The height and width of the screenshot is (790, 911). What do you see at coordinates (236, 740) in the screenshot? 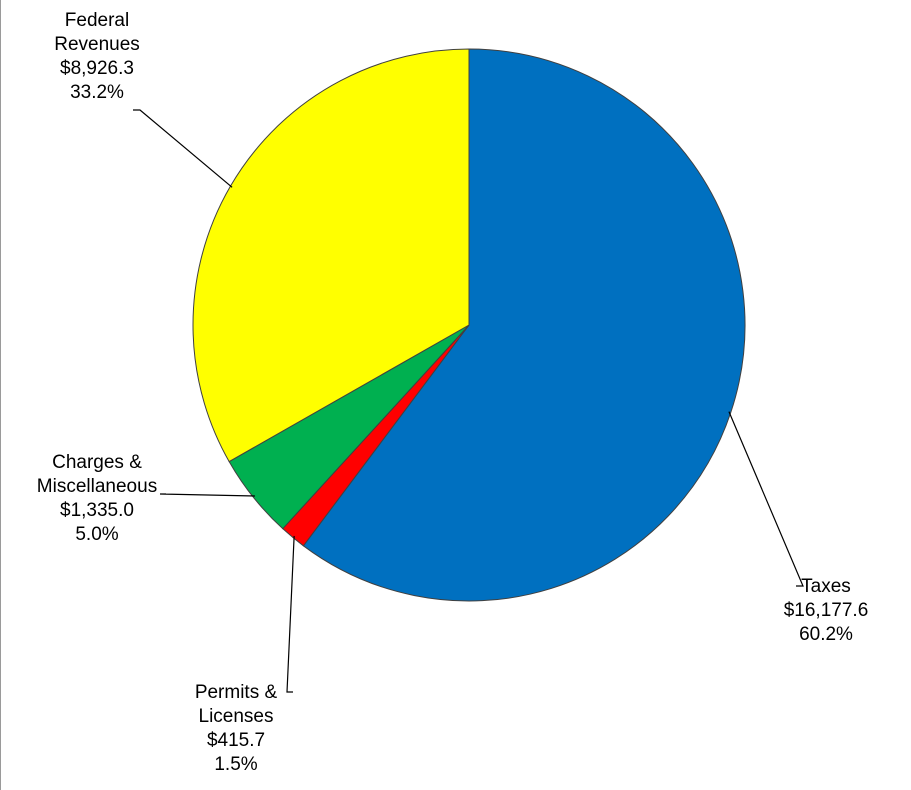
I see `slice-amount-label: $415.7` at bounding box center [236, 740].